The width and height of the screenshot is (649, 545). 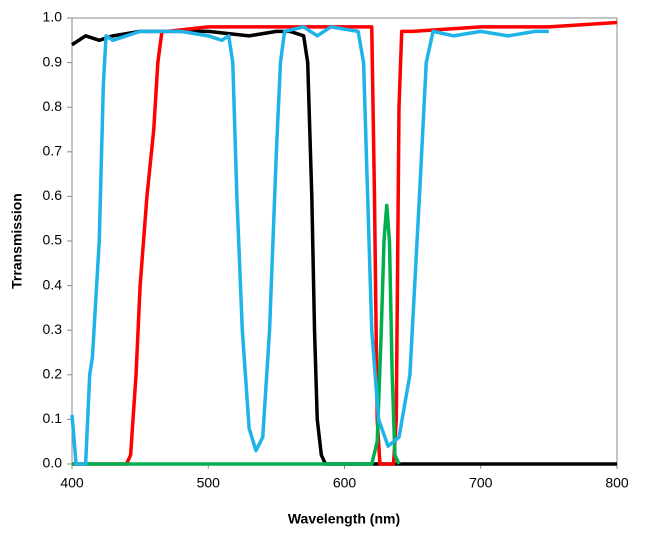 I want to click on y-tick-label: 0.2, so click(x=53, y=374).